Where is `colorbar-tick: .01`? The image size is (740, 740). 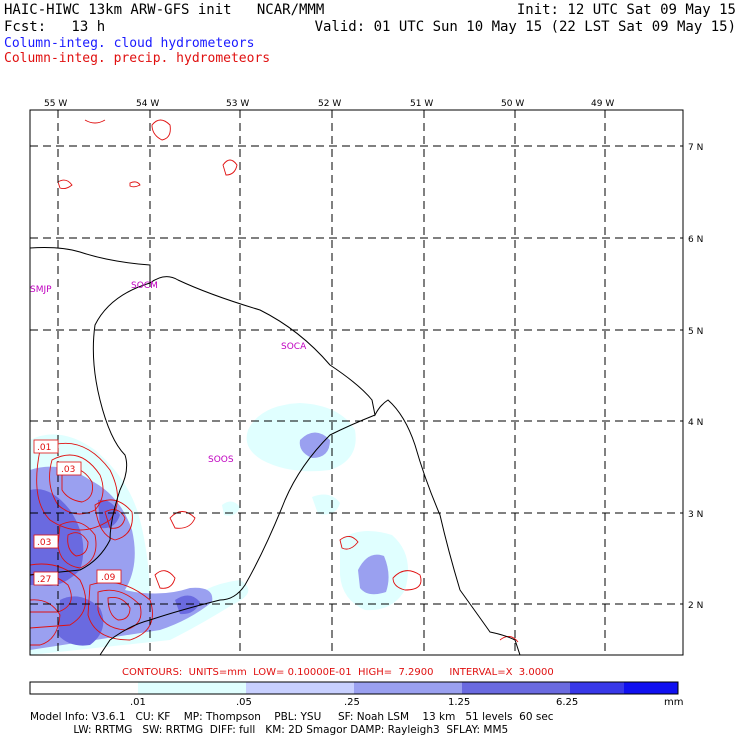
colorbar-tick: .01 is located at coordinates (138, 702).